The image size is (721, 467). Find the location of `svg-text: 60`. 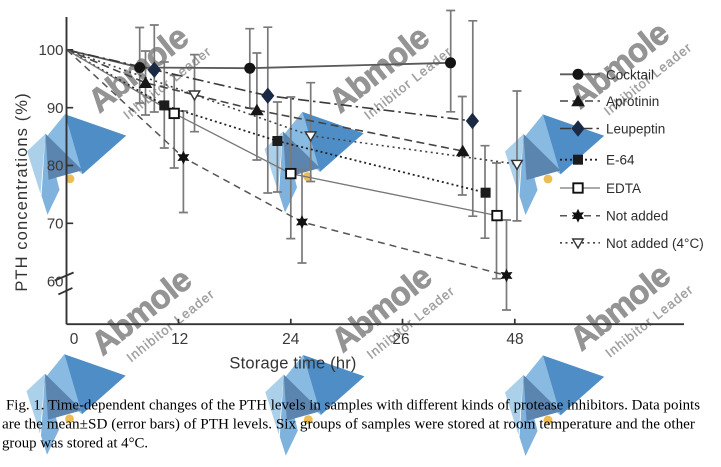

svg-text: 60 is located at coordinates (55, 281).